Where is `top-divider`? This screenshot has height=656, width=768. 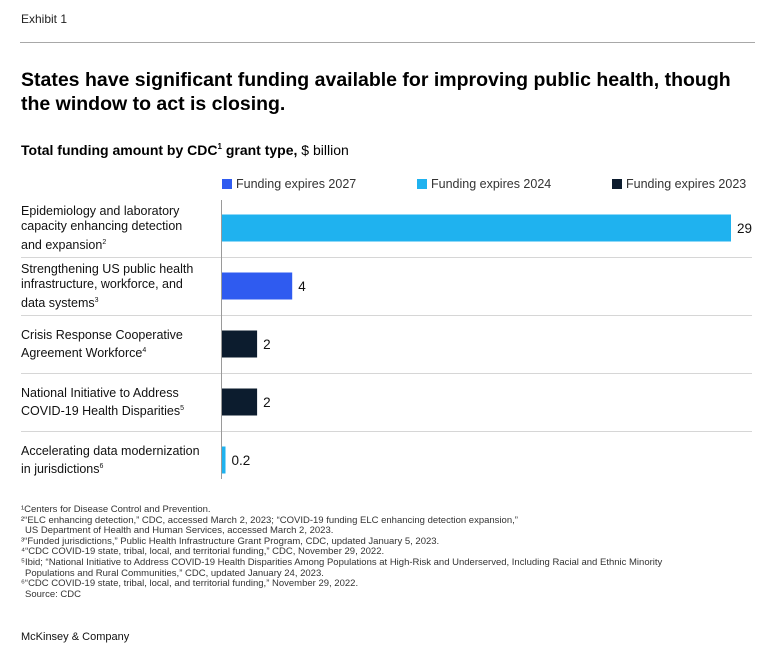
top-divider is located at coordinates (387, 42).